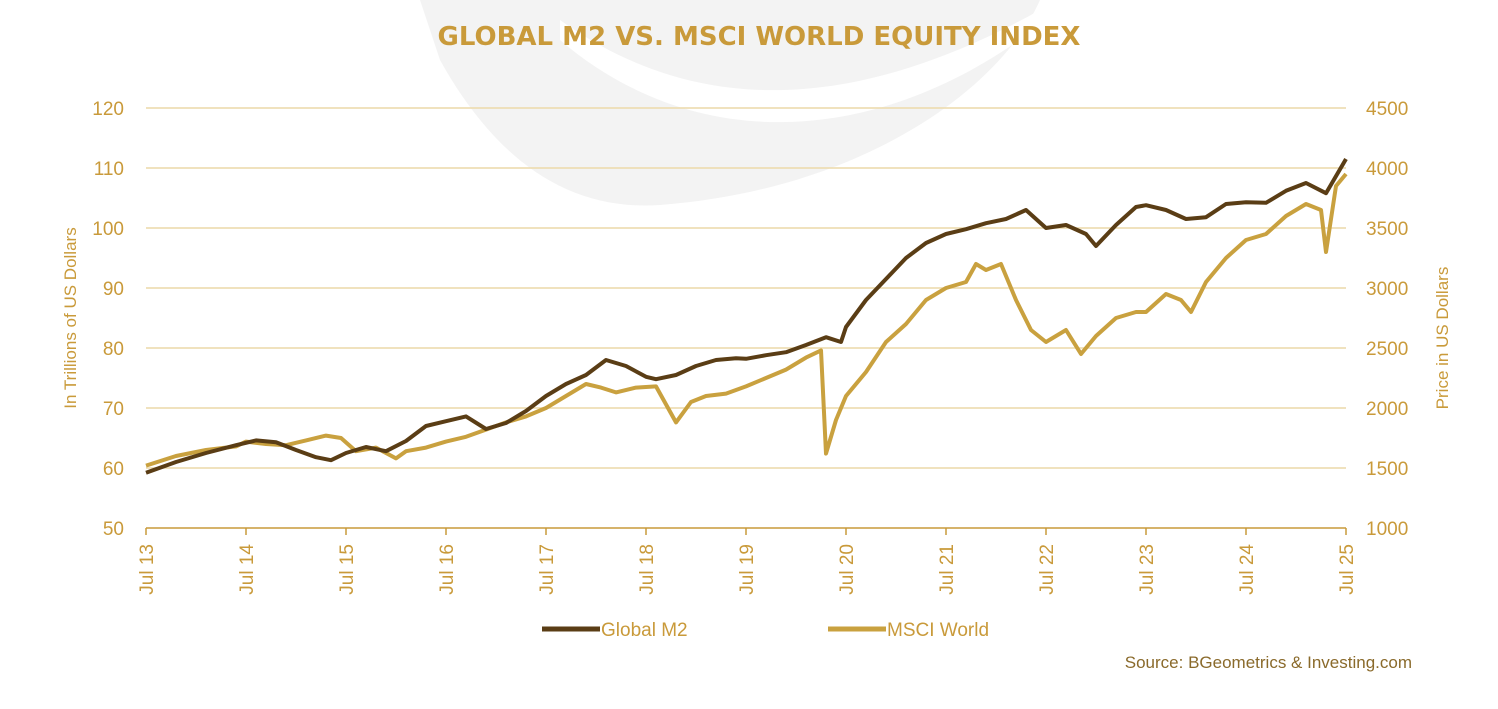  I want to click on right-tick-label: 1500, so click(1387, 469).